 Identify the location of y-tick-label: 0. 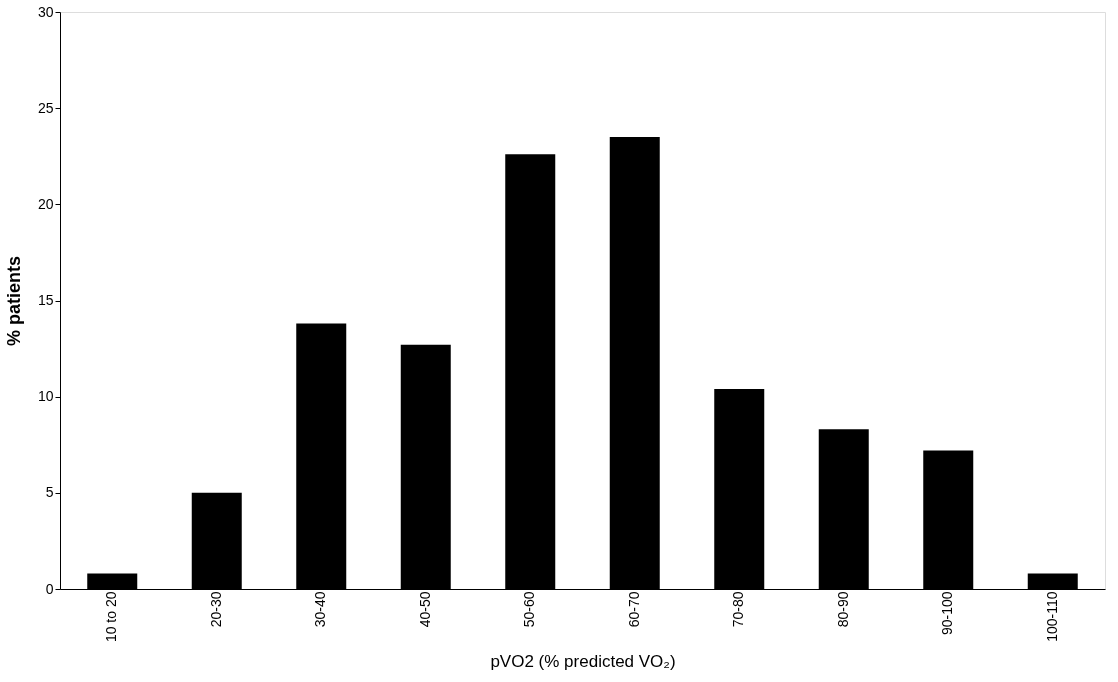
(49, 588).